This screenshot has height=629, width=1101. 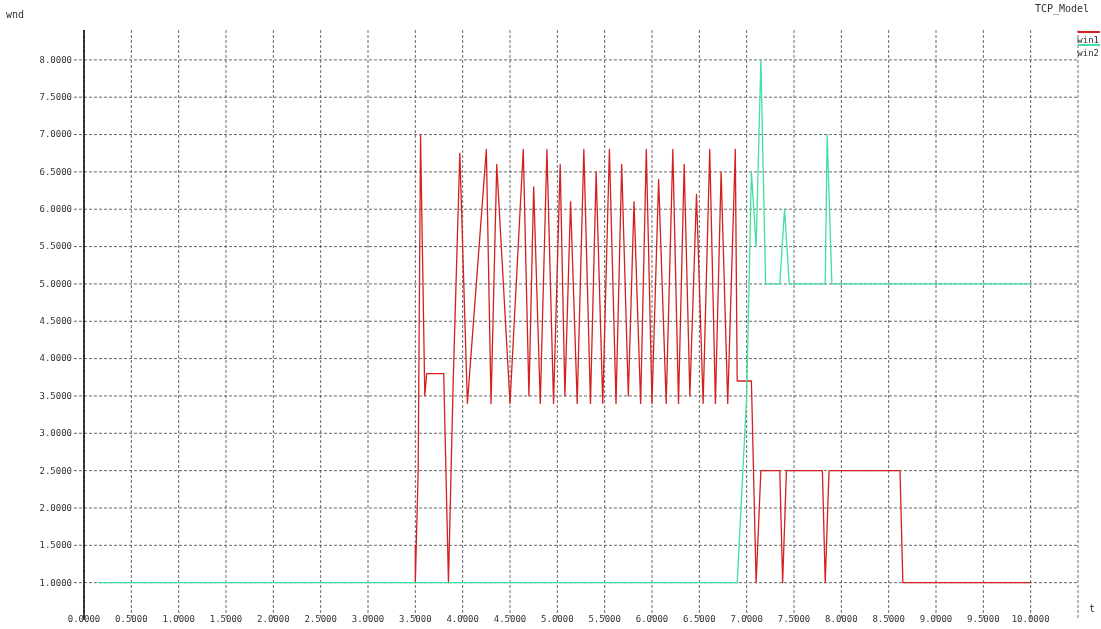 I want to click on y-tick-label: 1.5000, so click(x=55, y=545).